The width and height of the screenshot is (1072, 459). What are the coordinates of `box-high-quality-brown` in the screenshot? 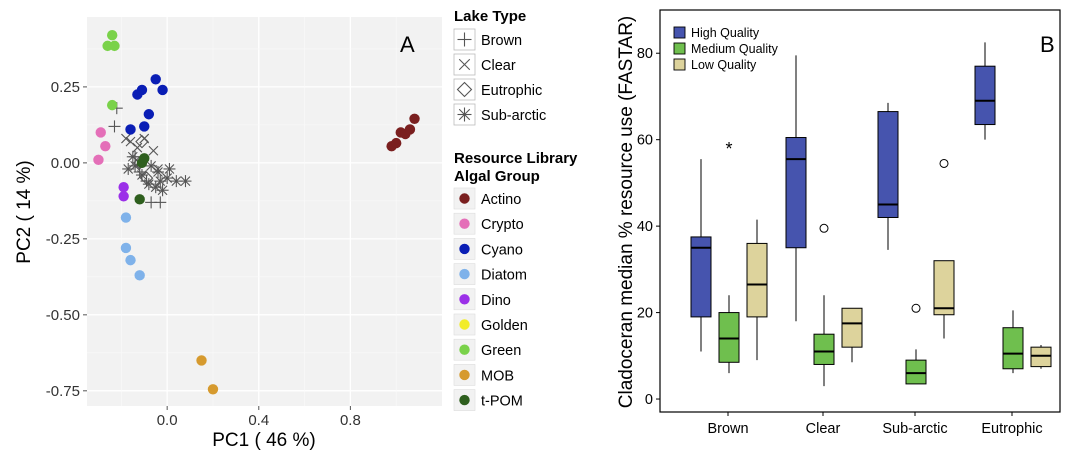 It's located at (701, 255).